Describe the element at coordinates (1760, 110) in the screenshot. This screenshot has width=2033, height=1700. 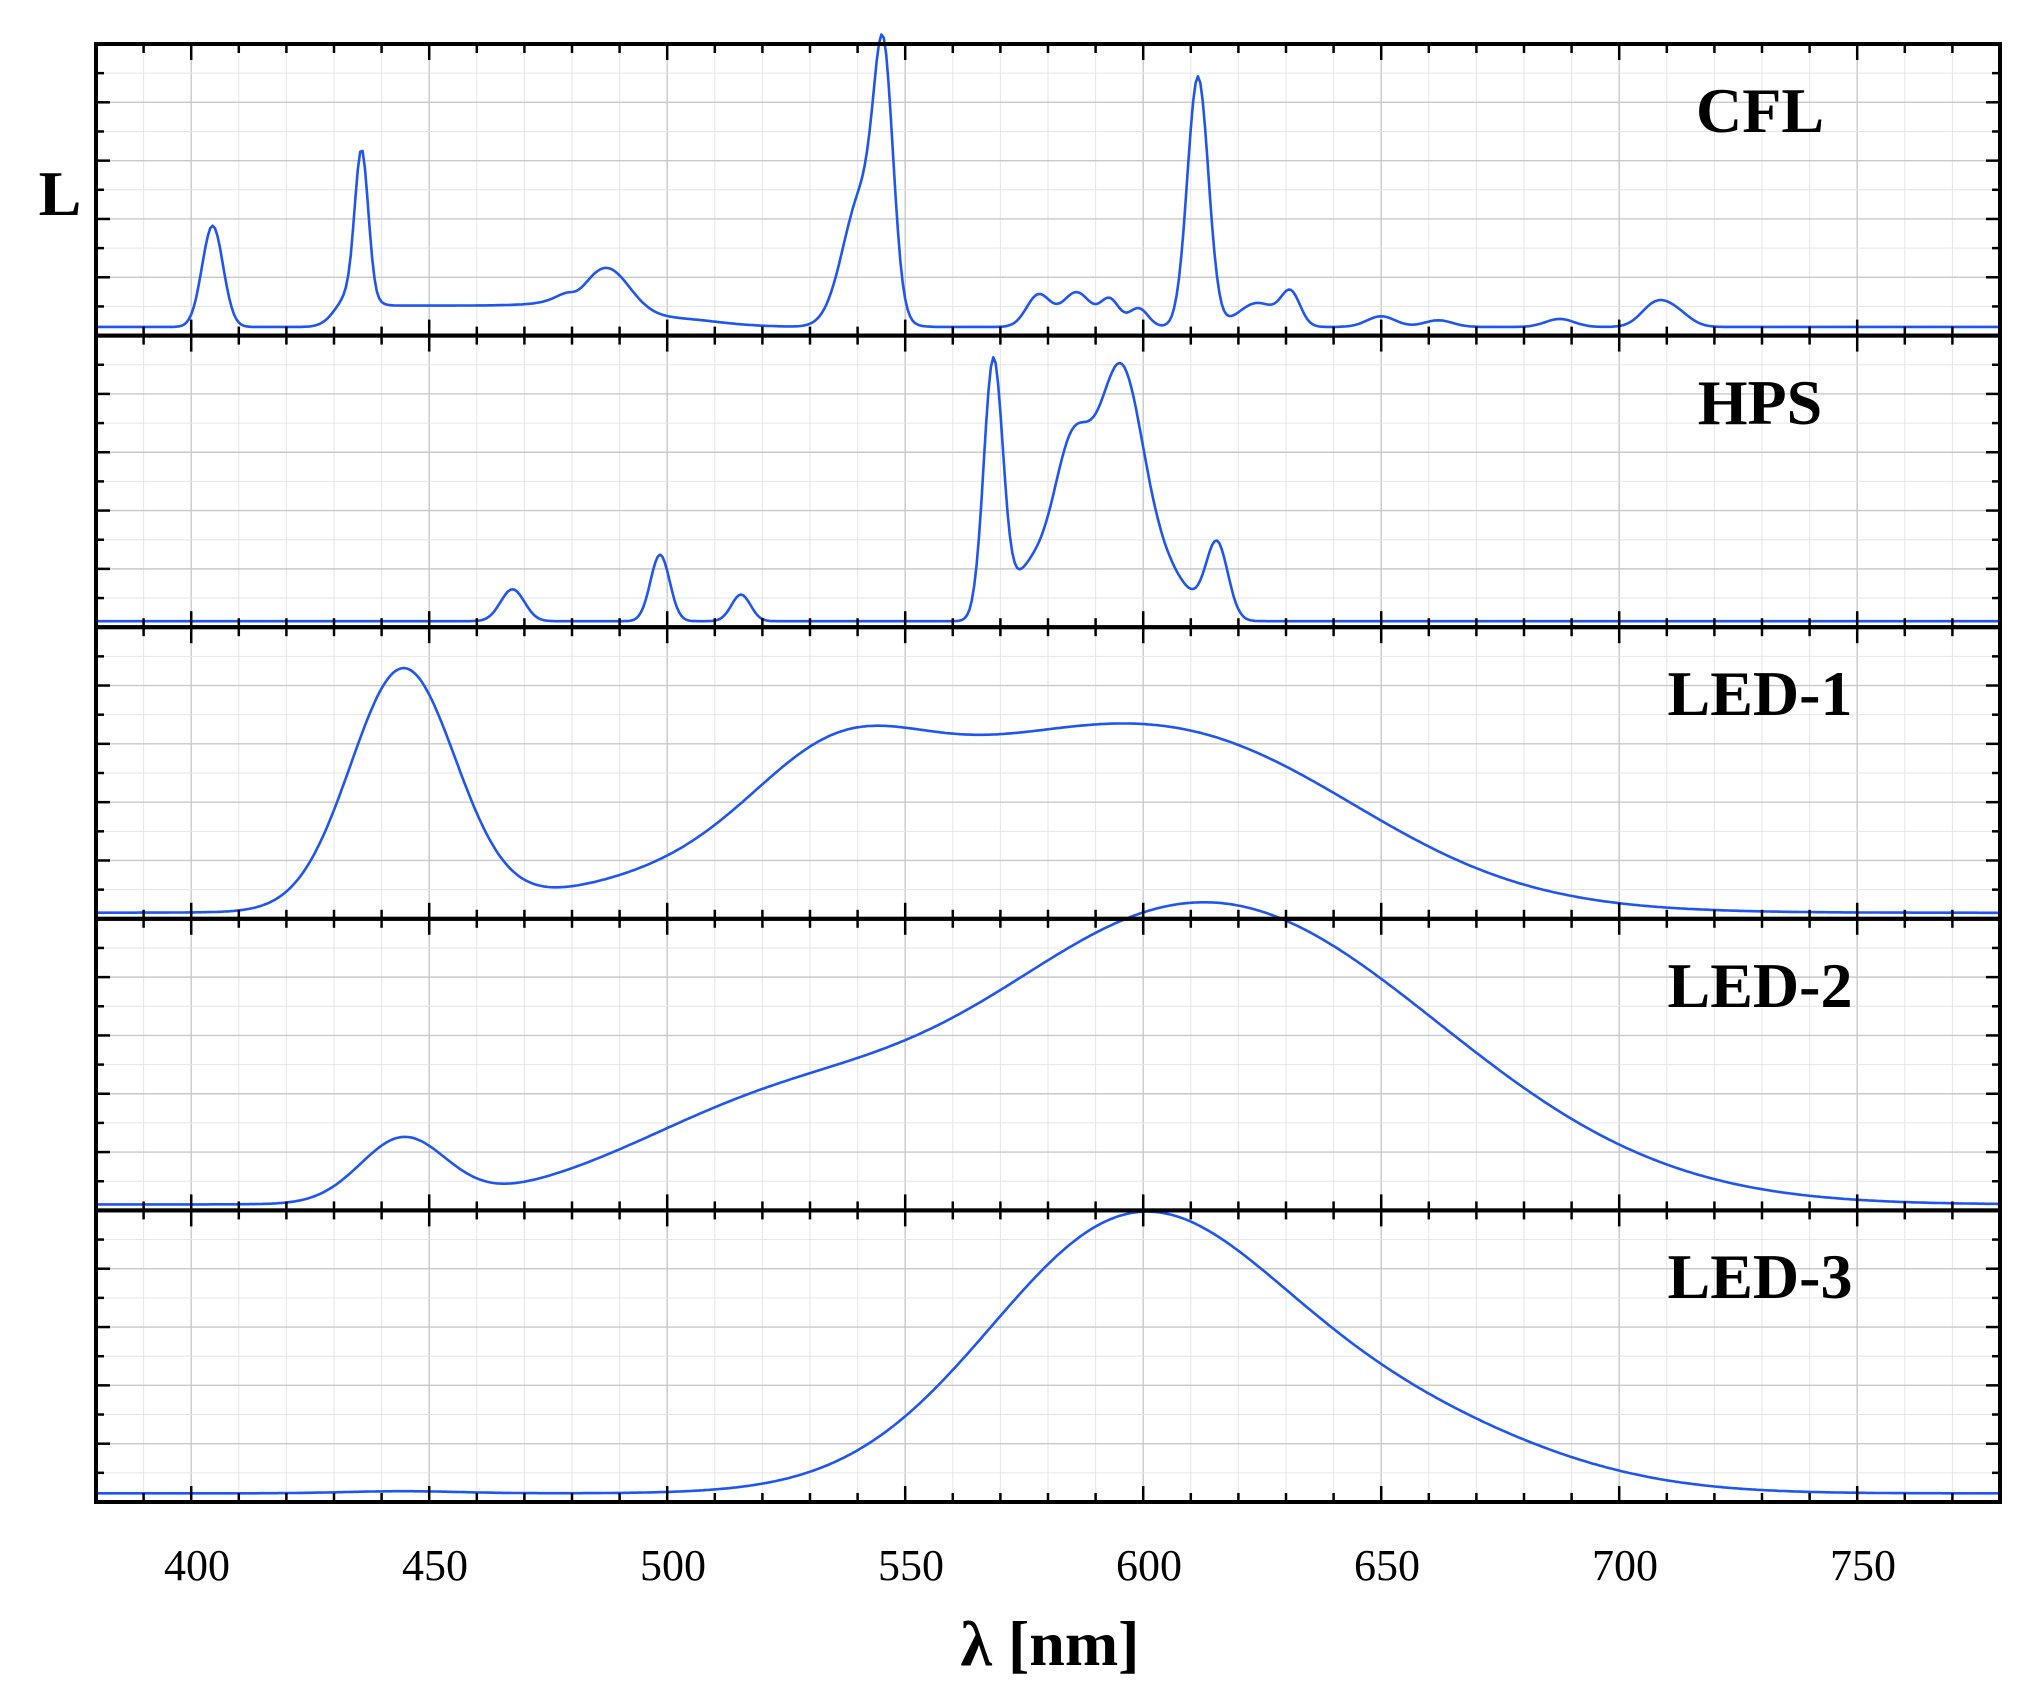
I see `panel-label-cfl: CFL` at that location.